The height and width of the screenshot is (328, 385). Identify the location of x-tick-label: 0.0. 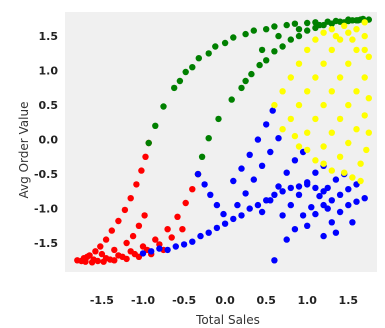
(225, 300).